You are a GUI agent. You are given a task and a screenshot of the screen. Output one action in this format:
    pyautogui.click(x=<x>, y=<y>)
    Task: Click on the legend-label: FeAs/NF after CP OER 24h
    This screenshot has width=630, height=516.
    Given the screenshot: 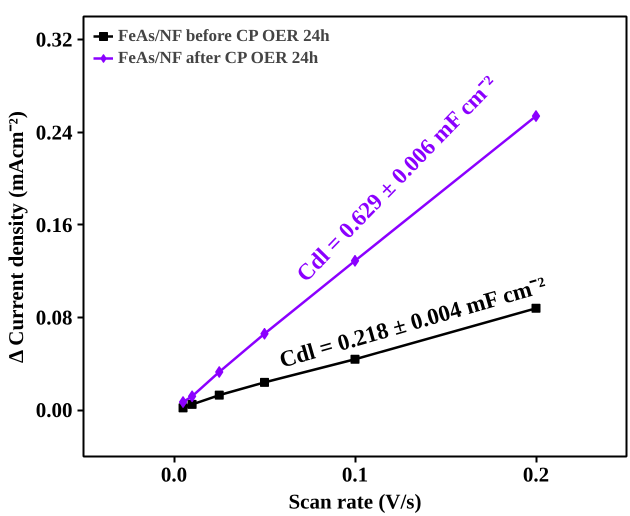 What is the action you would take?
    pyautogui.click(x=218, y=58)
    